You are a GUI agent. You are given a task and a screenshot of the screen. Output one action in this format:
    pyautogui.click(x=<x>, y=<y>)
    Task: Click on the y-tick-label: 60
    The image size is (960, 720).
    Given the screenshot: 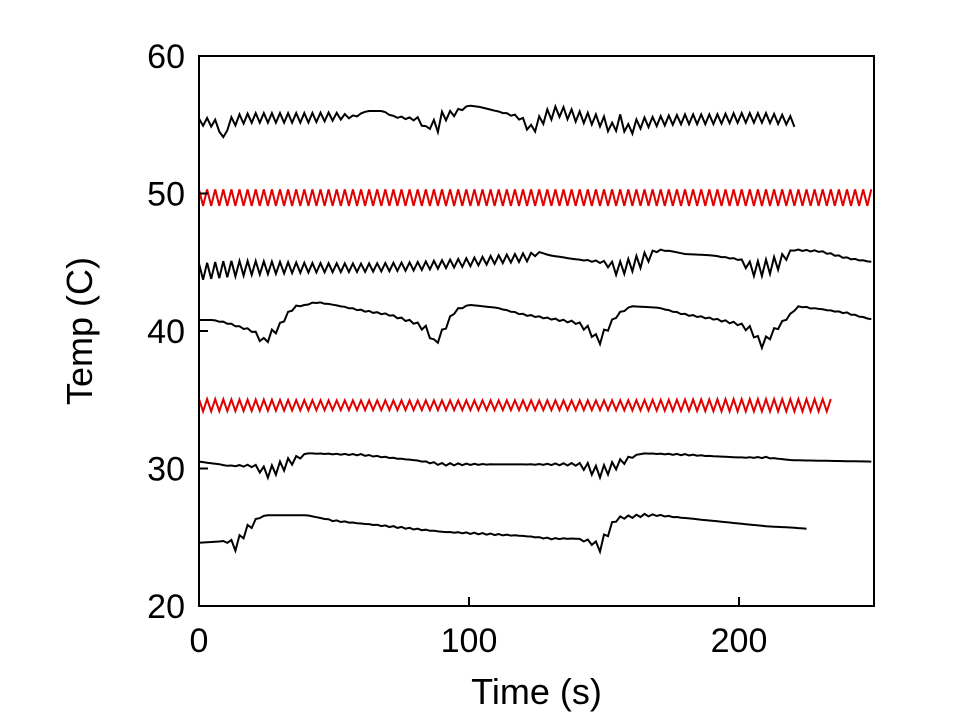 What is the action you would take?
    pyautogui.click(x=166, y=57)
    